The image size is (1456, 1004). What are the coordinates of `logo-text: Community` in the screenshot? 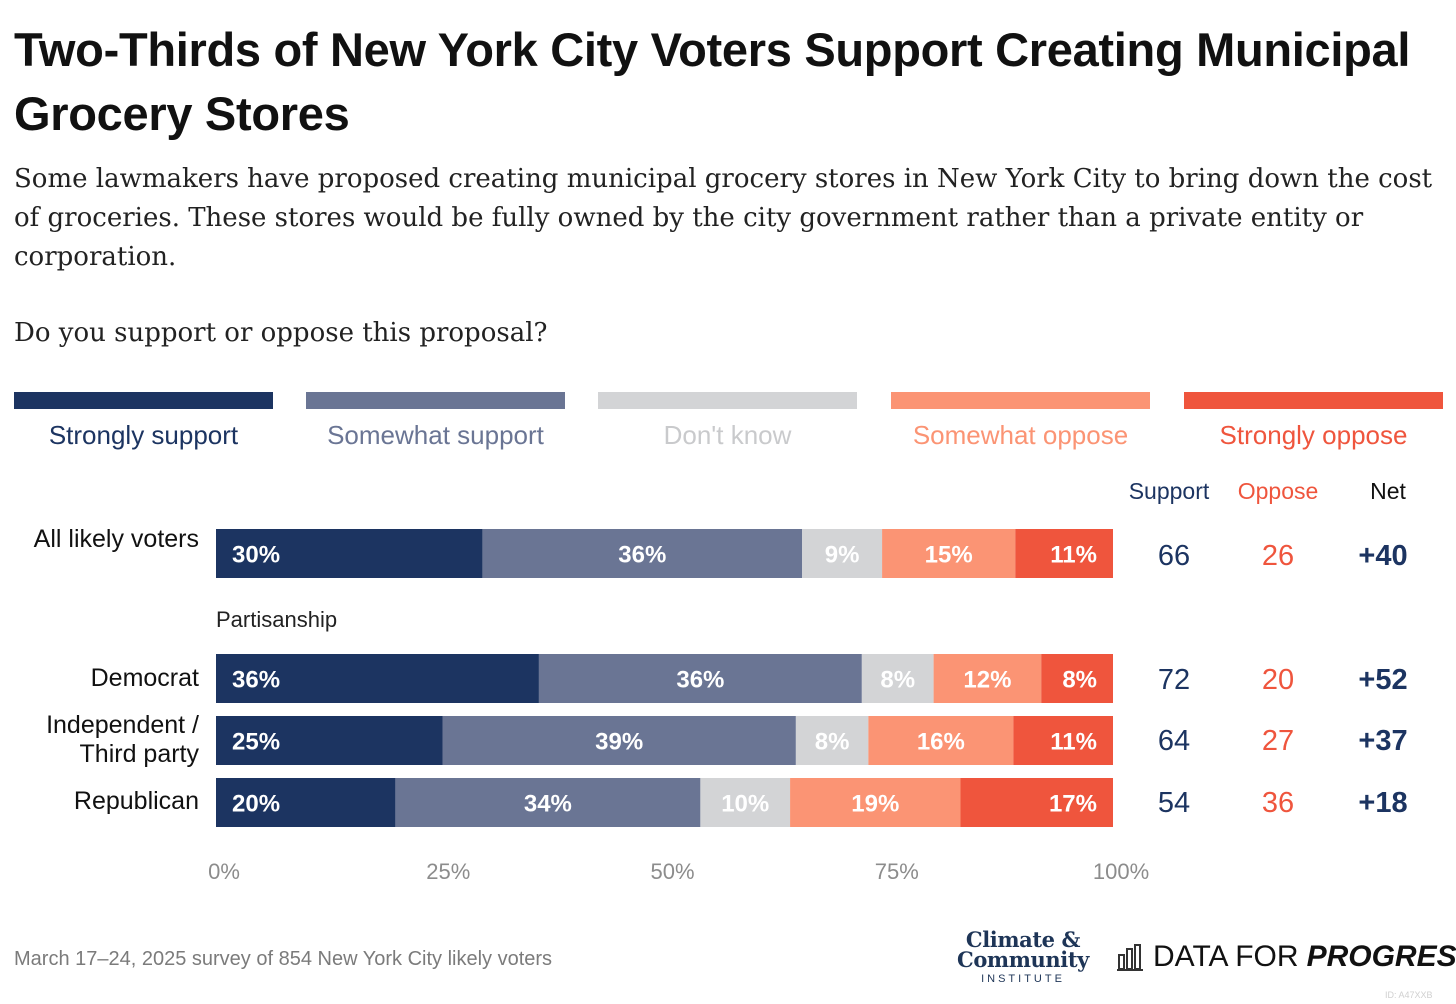 It's located at (1023, 959).